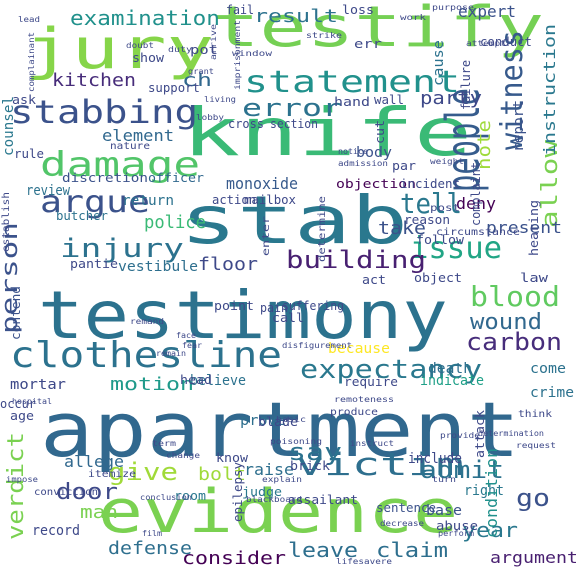  Describe the element at coordinates (435, 459) in the screenshot. I see `word-include: include` at that location.